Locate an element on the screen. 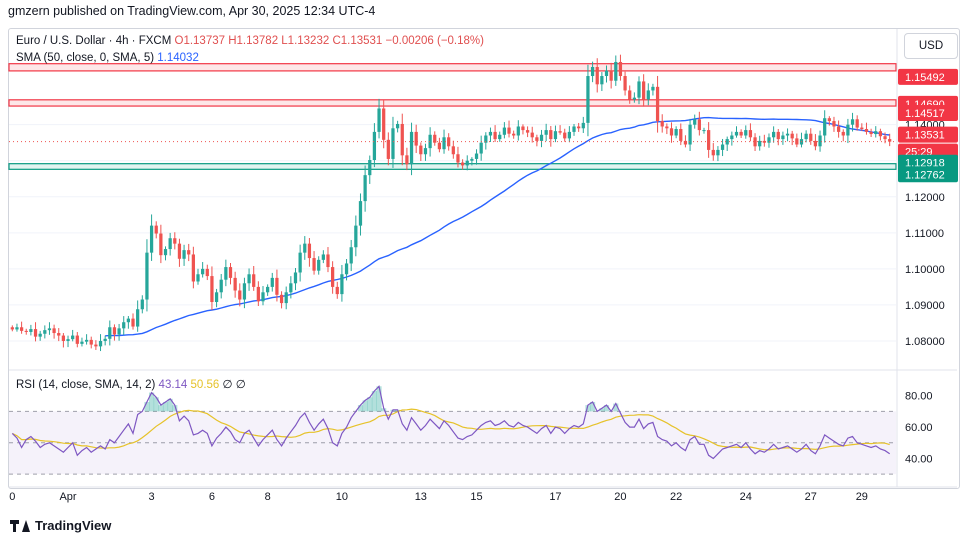 Image resolution: width=970 pixels, height=545 pixels. rsi-extra: ∅ ∅ is located at coordinates (234, 385).